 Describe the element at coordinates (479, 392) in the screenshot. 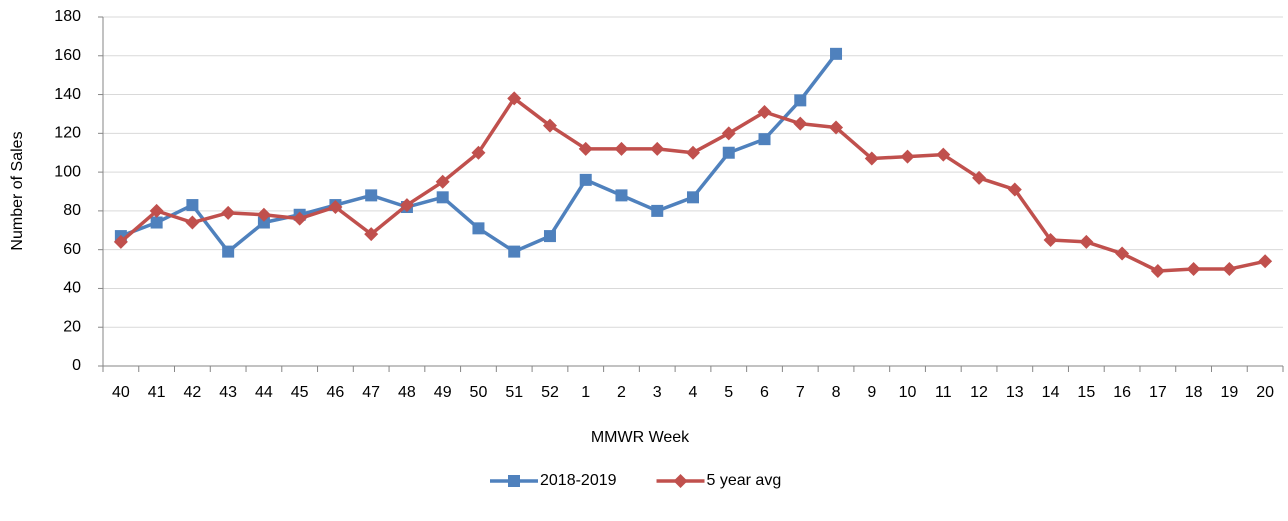

I see `x-tick-label: 50` at that location.